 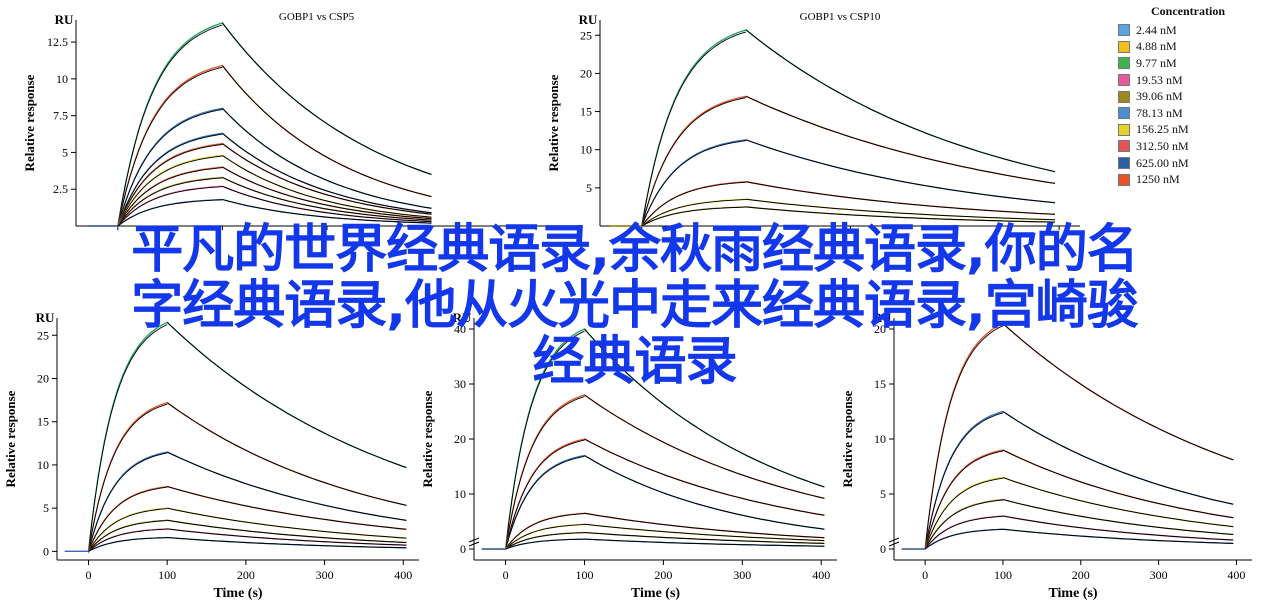 What do you see at coordinates (317, 17) in the screenshot?
I see `chart-title: GOBP1 vs CSP5` at bounding box center [317, 17].